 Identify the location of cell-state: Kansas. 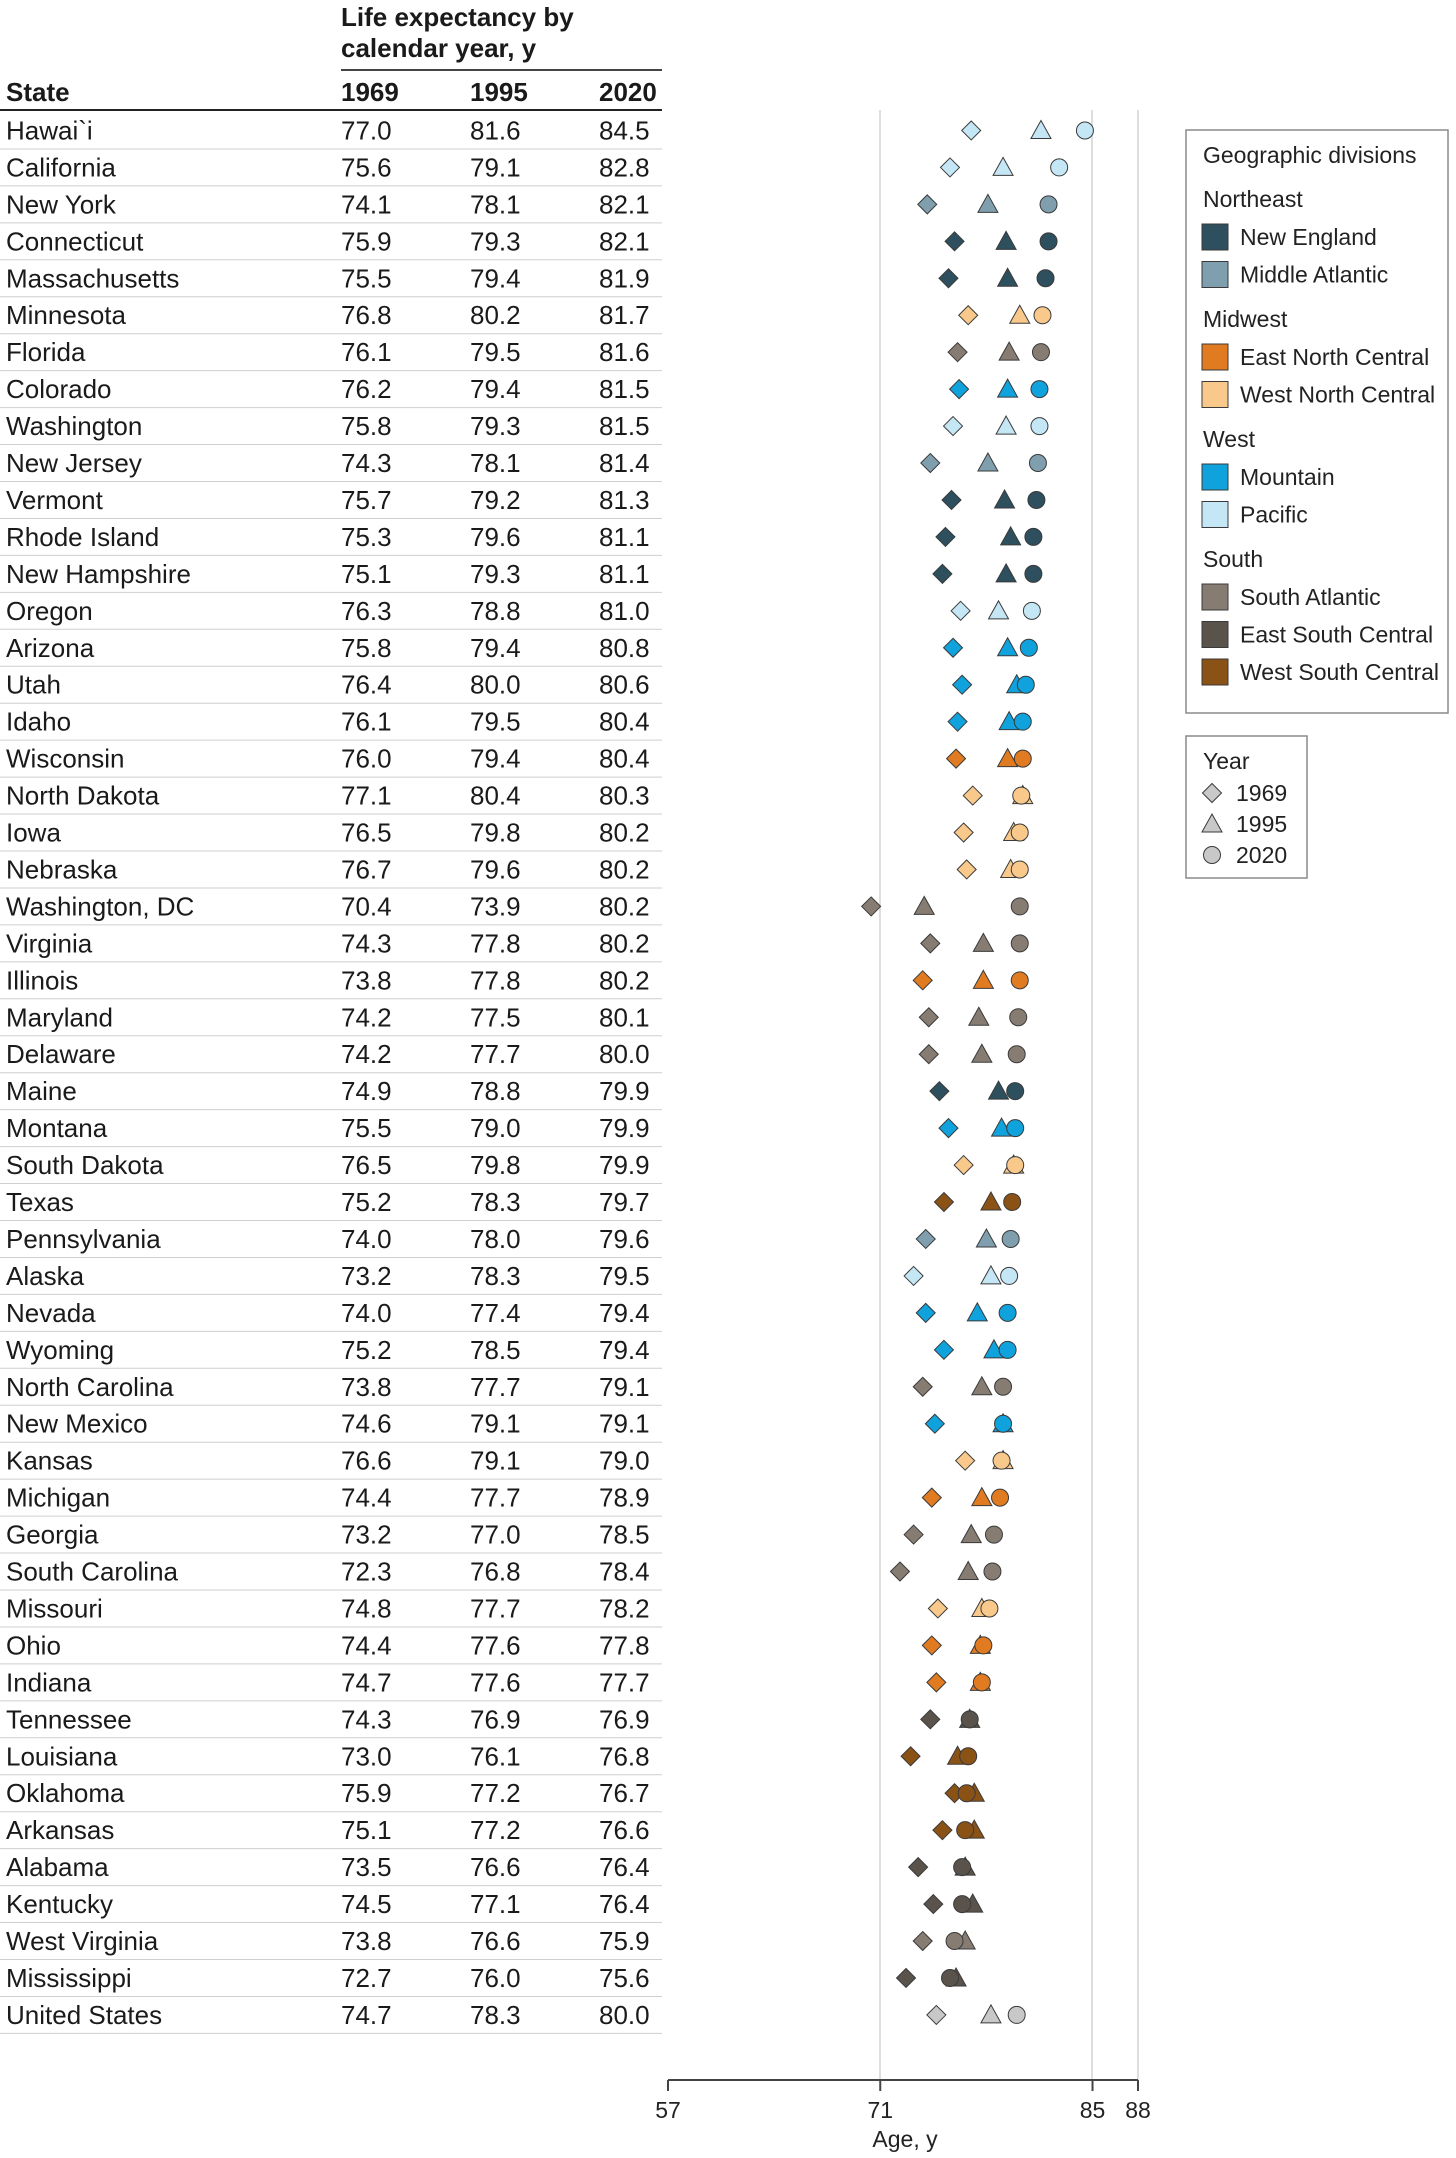
(49, 1461).